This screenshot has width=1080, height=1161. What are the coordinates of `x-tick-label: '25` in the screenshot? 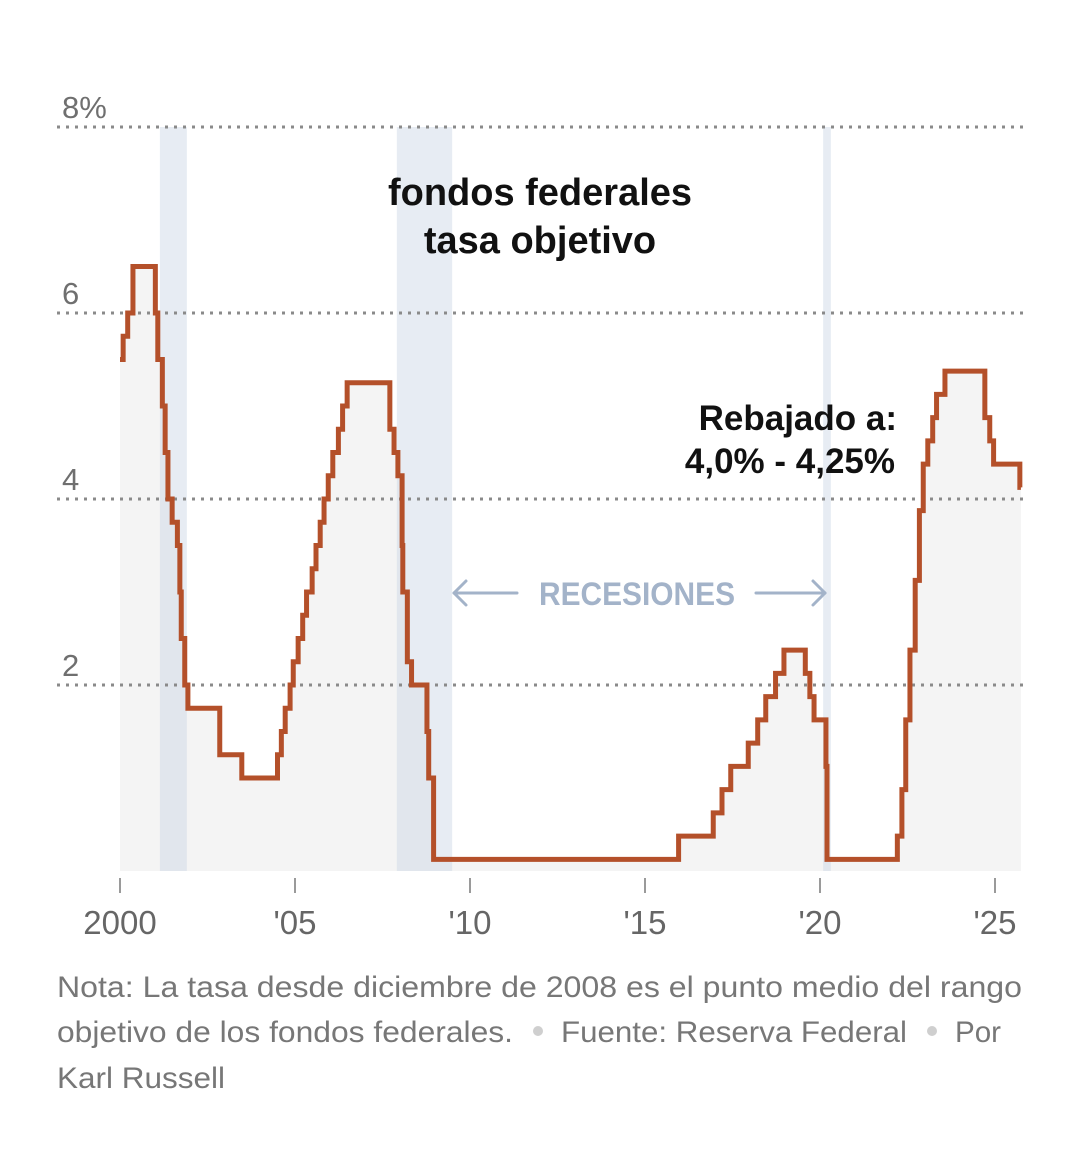 It's located at (994, 922).